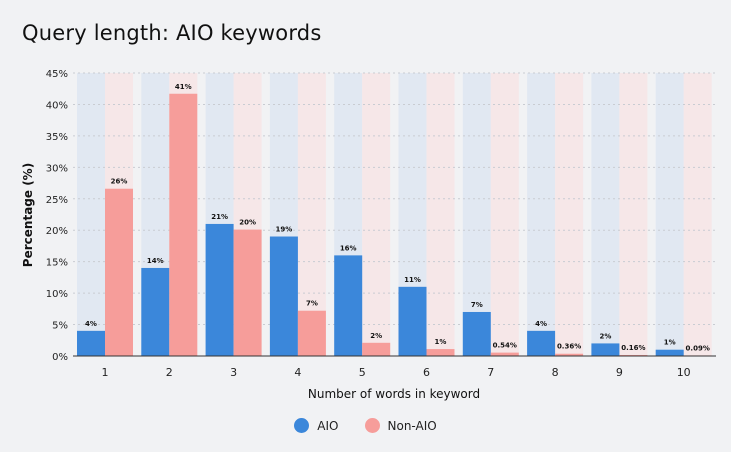 The image size is (731, 452). What do you see at coordinates (412, 425) in the screenshot?
I see `legend-label-non-aio: Non-AIO` at bounding box center [412, 425].